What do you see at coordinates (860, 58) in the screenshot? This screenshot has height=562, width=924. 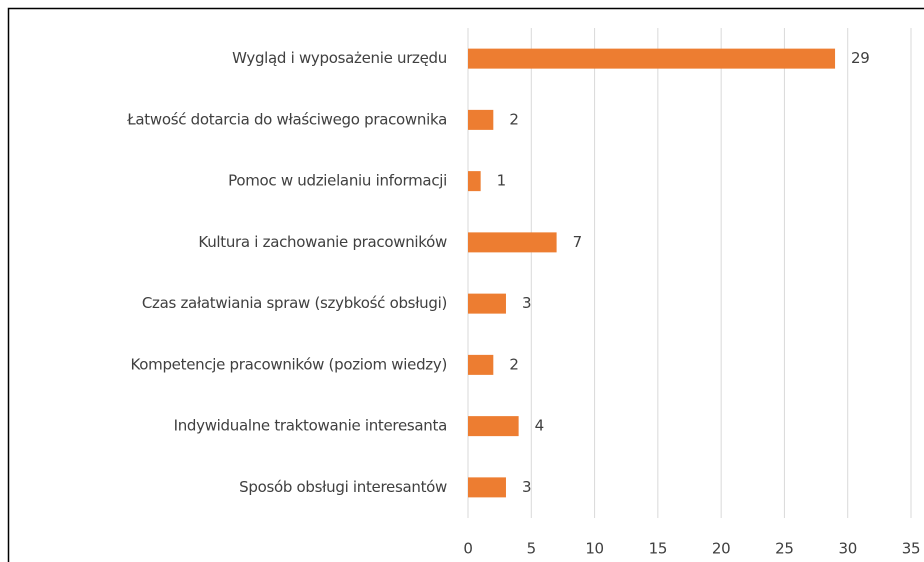 I see `value-label: 29` at bounding box center [860, 58].